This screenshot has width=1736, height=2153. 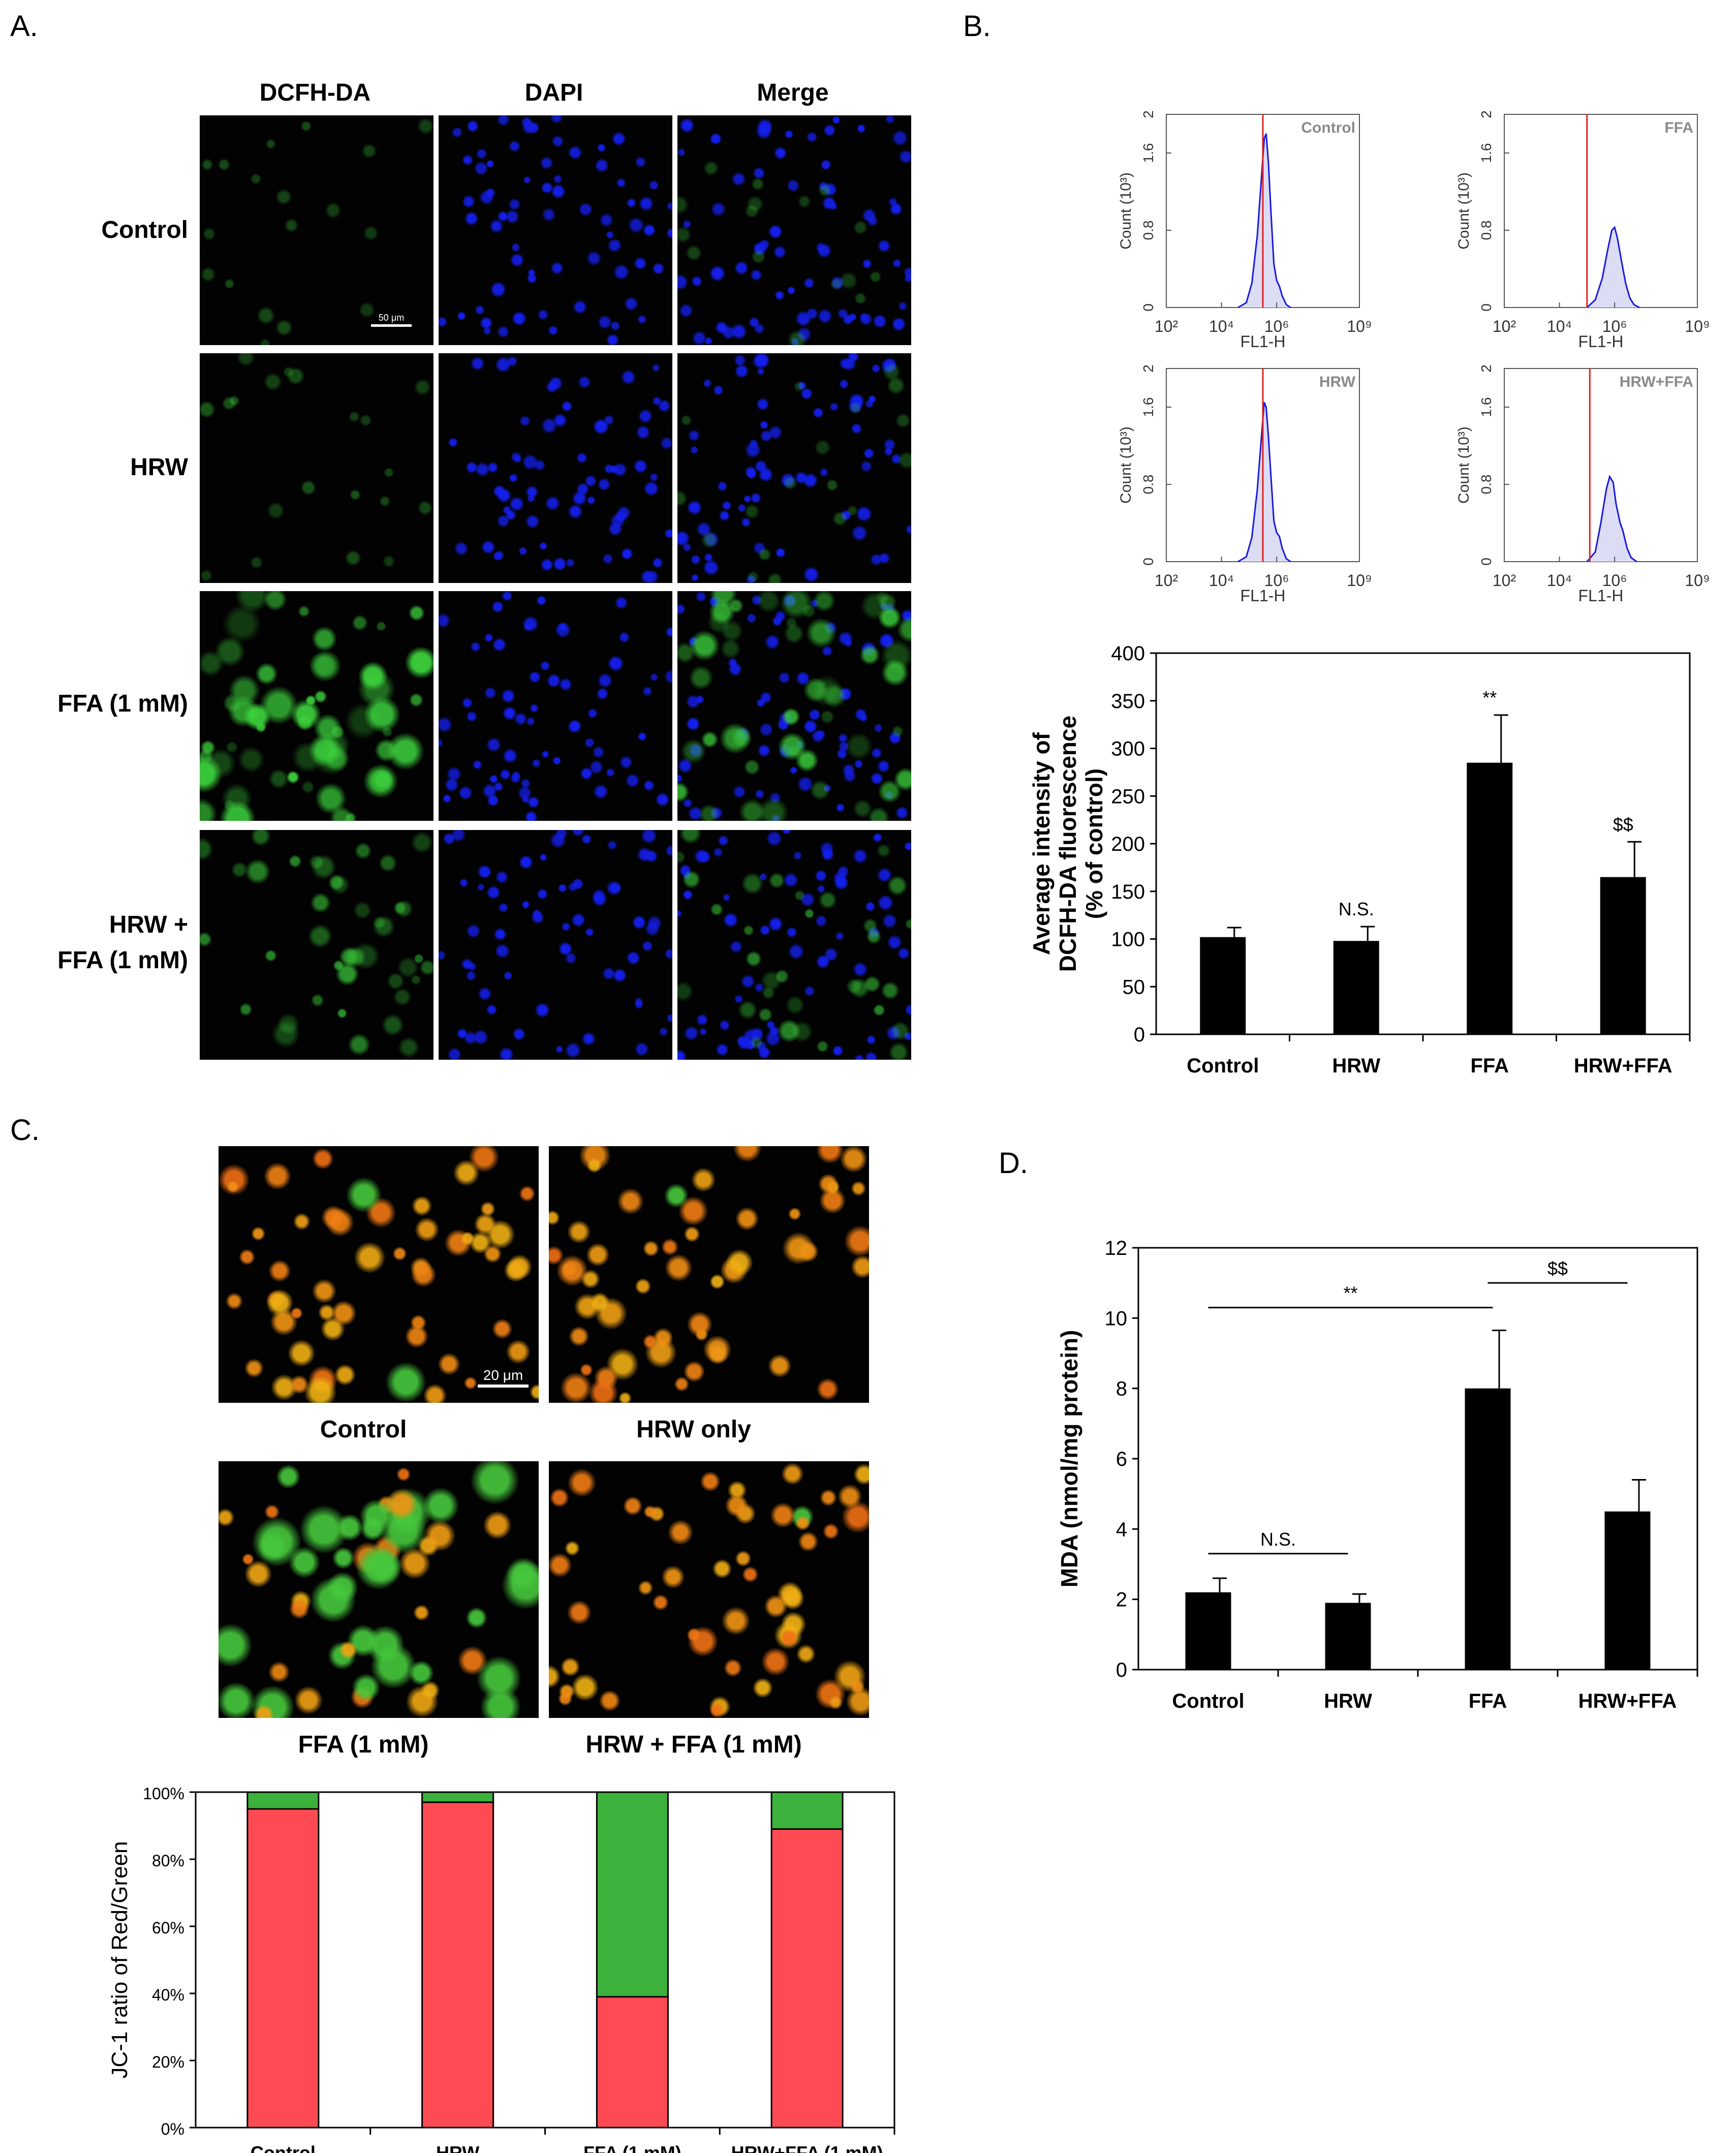 What do you see at coordinates (1601, 211) in the screenshot?
I see `histogram-frame` at bounding box center [1601, 211].